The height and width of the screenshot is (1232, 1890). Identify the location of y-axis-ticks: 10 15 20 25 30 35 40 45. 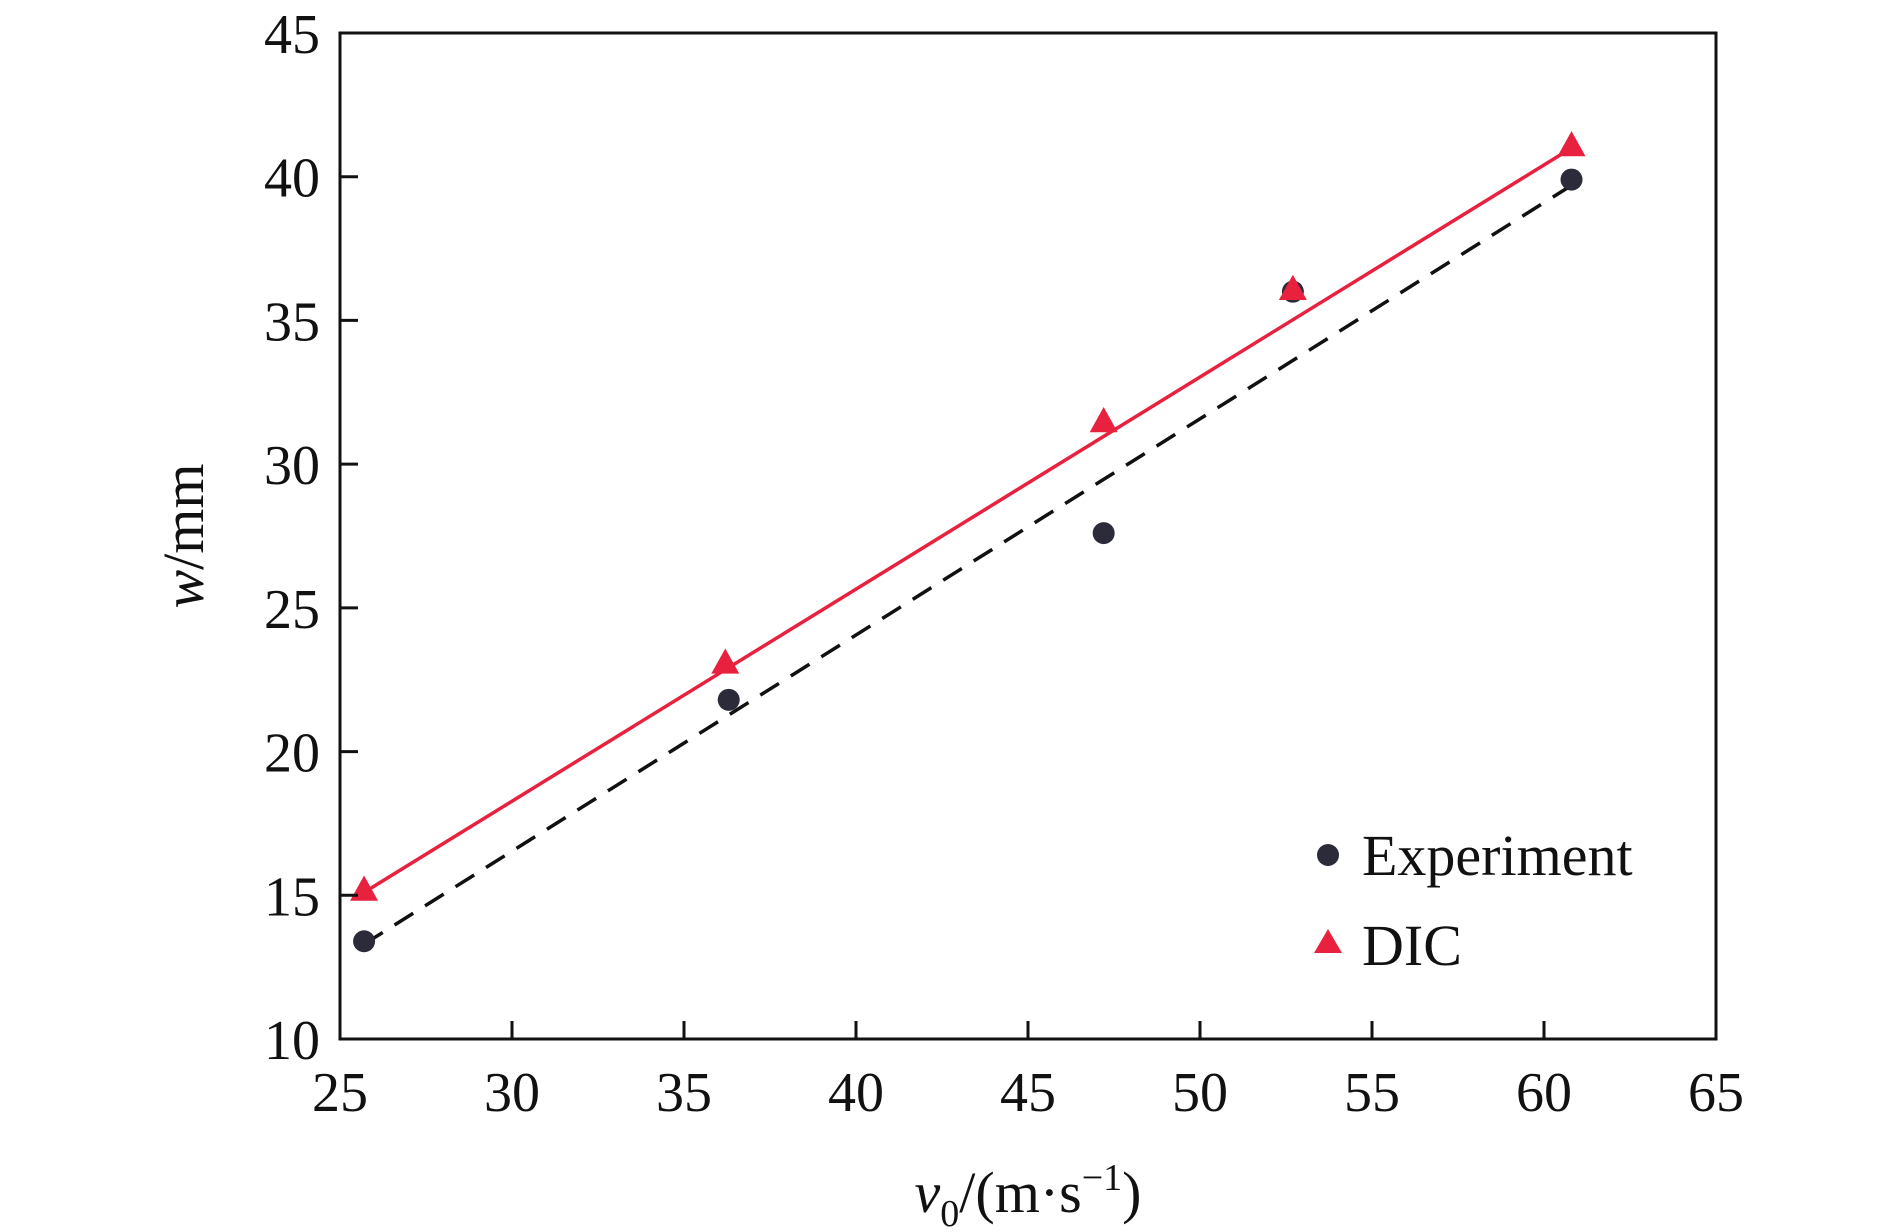
(311, 538).